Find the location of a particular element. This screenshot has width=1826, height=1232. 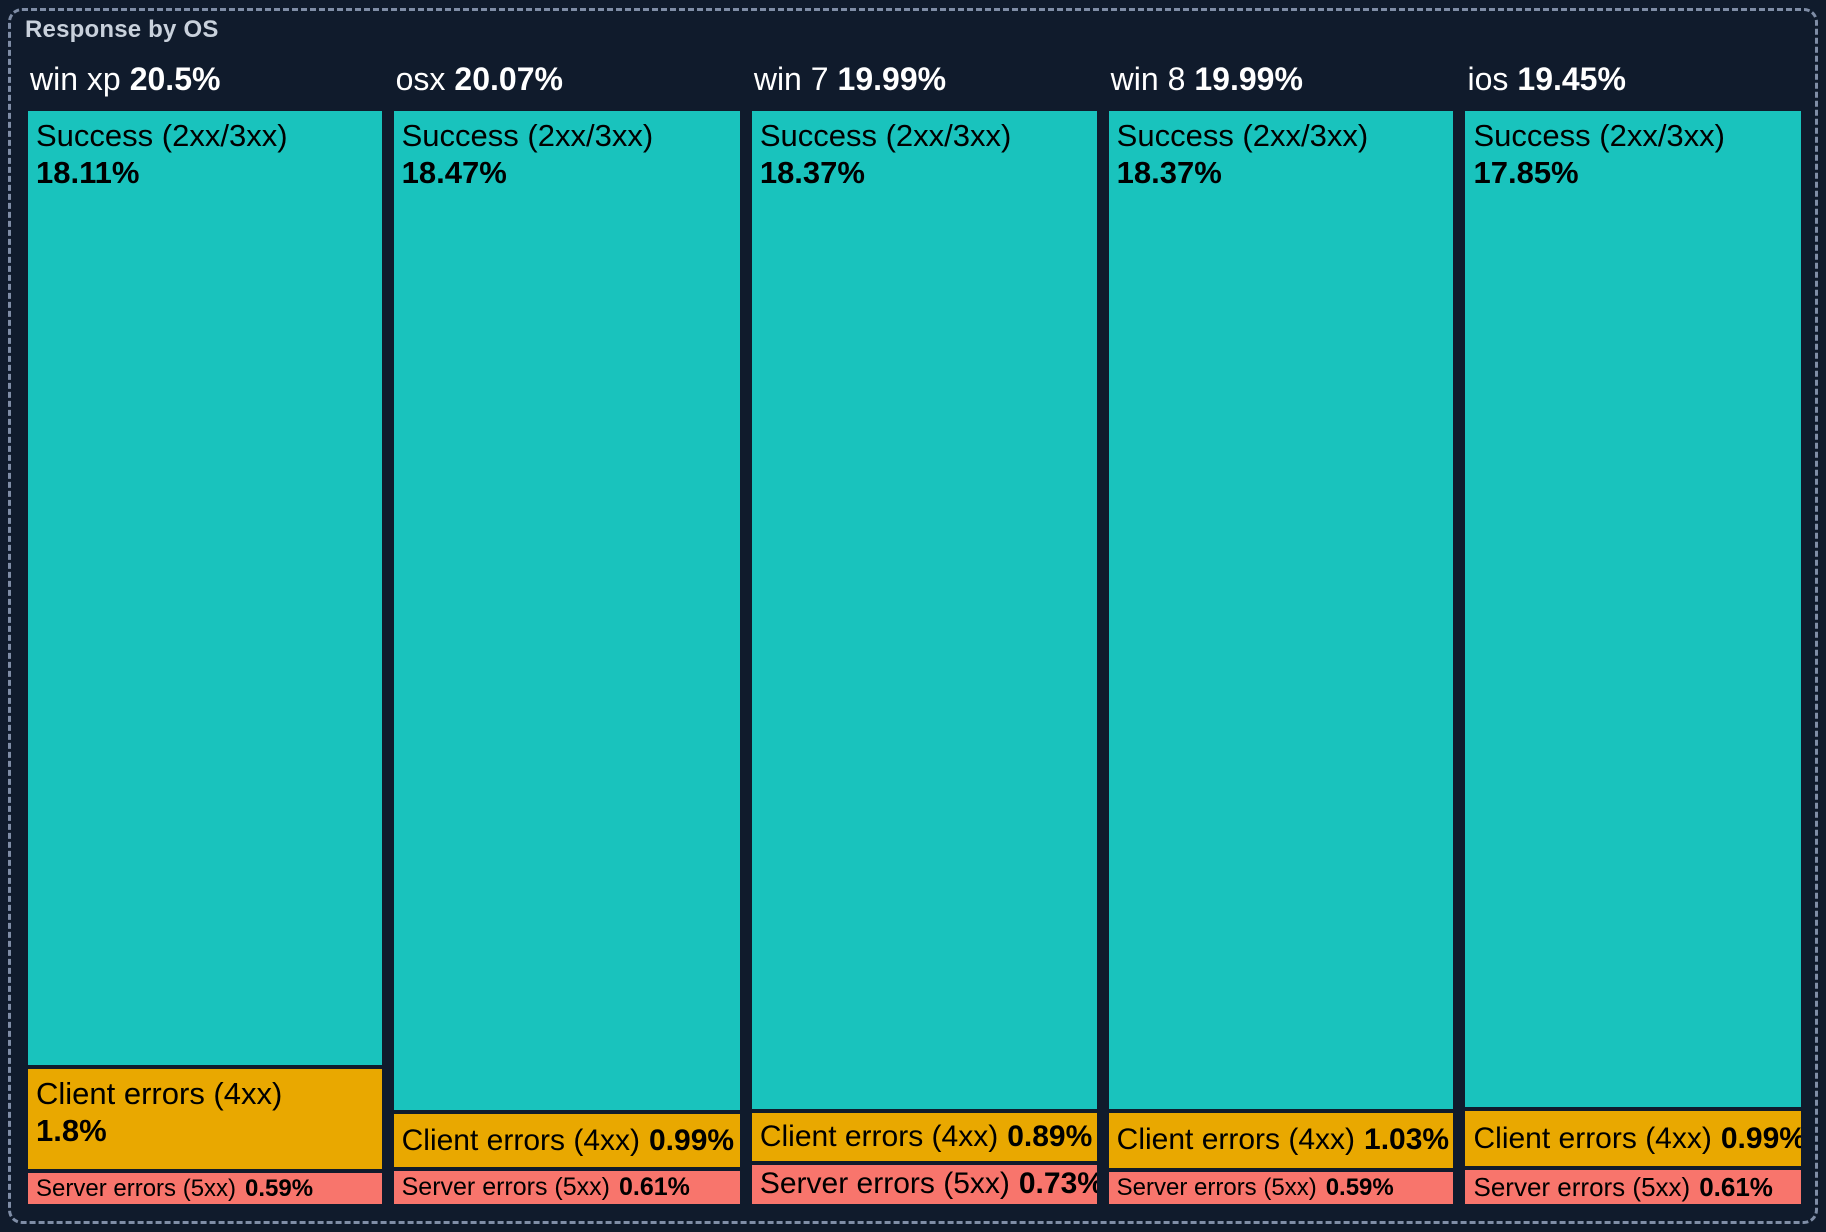

segment-client-errors: Client errors (4xx) 1.8% is located at coordinates (205, 1119).